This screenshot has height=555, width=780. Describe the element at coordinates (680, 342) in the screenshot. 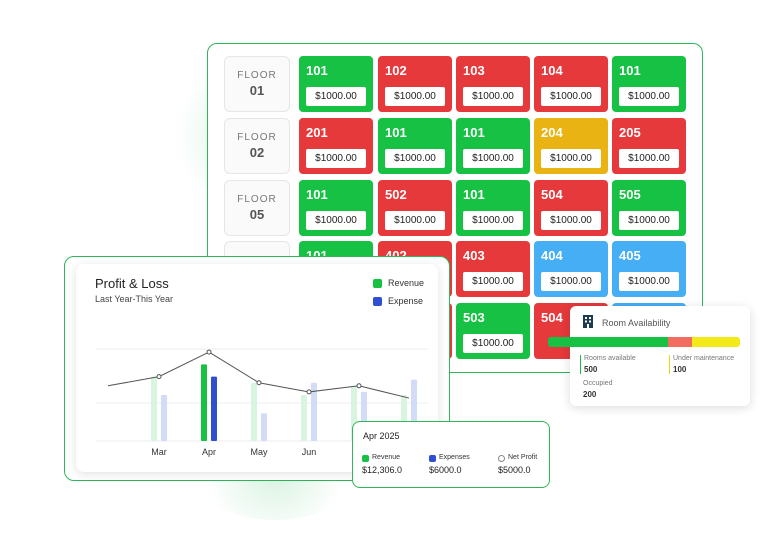

I see `maintenance-segment` at that location.